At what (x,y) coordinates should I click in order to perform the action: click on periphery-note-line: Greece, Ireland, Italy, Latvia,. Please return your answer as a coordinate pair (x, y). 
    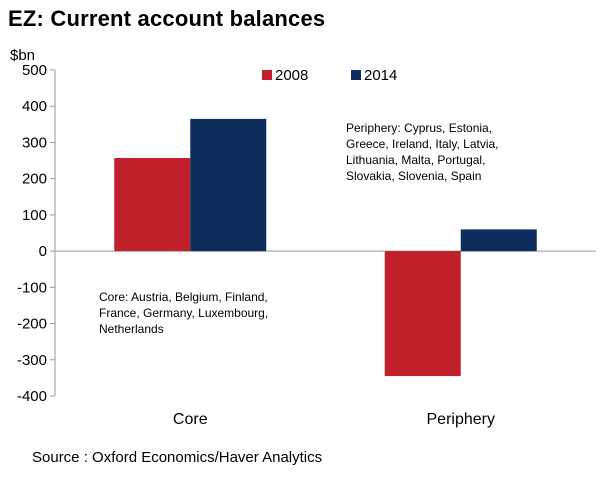
    Looking at the image, I should click on (422, 144).